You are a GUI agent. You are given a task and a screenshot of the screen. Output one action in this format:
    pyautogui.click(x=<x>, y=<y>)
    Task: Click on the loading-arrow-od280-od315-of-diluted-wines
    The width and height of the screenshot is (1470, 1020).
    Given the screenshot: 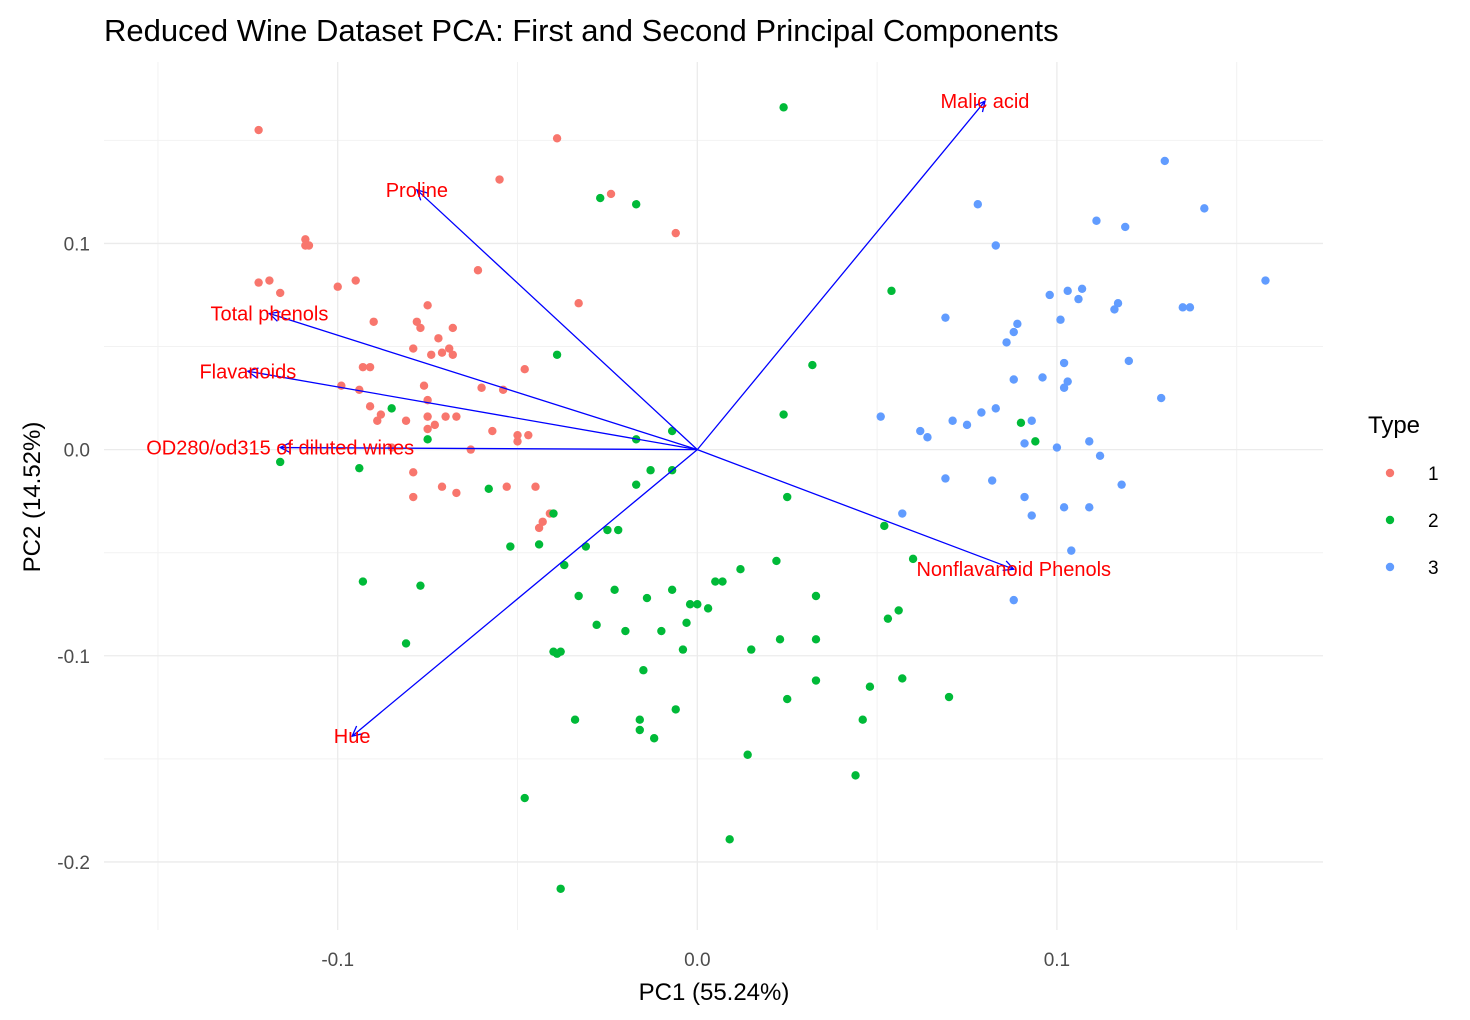 What is the action you would take?
    pyautogui.click(x=489, y=449)
    